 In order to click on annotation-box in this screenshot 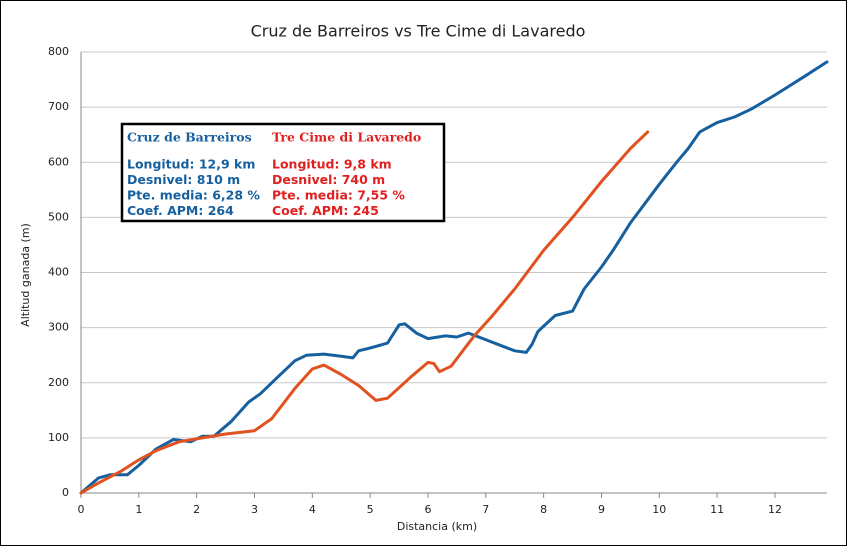, I will do `click(283, 172)`.